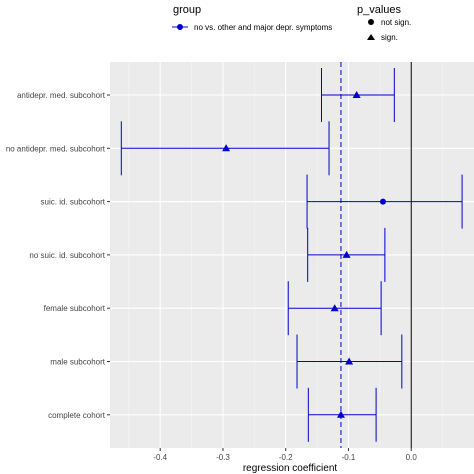  I want to click on y-tick-label: no antidepr. med. subcohort, so click(56, 148).